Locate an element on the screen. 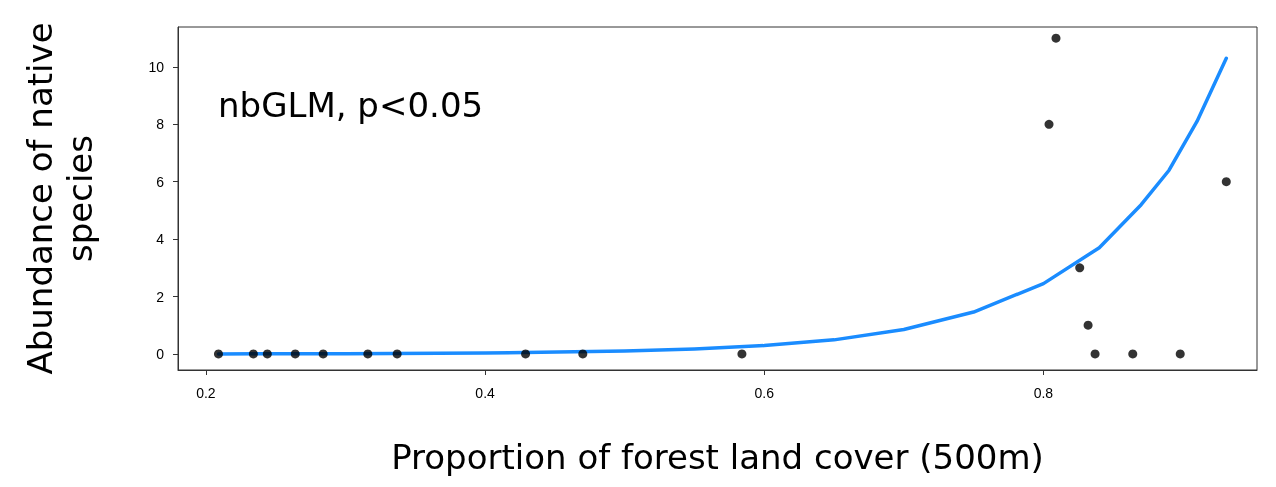  x-tick-label: 0.2 is located at coordinates (206, 393).